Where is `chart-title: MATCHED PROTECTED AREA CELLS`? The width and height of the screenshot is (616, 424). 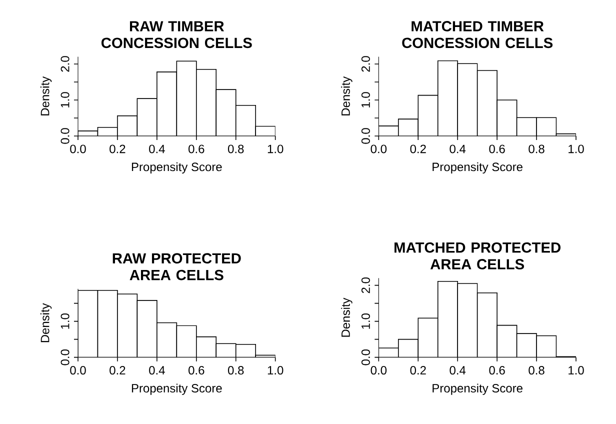 chart-title: MATCHED PROTECTED AREA CELLS is located at coordinates (477, 256).